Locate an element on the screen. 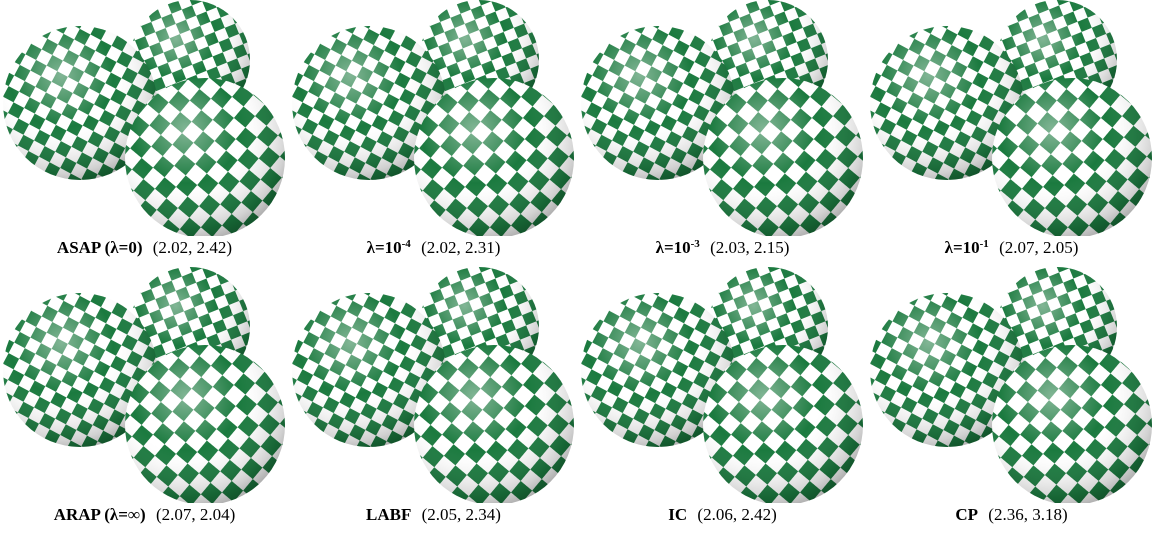  panel-cp: CP (2.36, 3.18) is located at coordinates (1011, 400).